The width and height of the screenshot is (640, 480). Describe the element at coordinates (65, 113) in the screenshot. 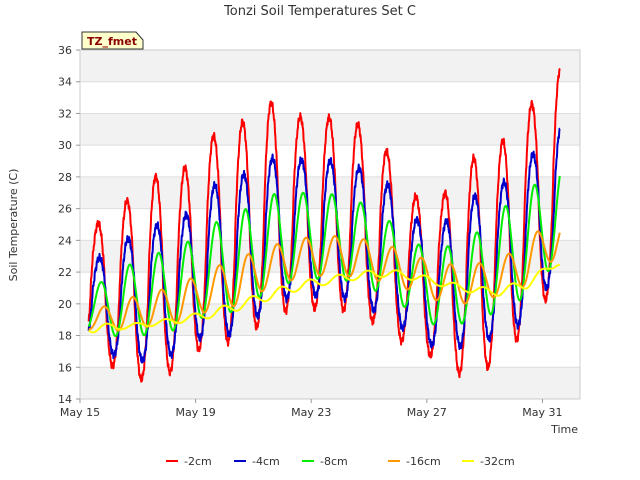

I see `y-tick-label: 32` at that location.